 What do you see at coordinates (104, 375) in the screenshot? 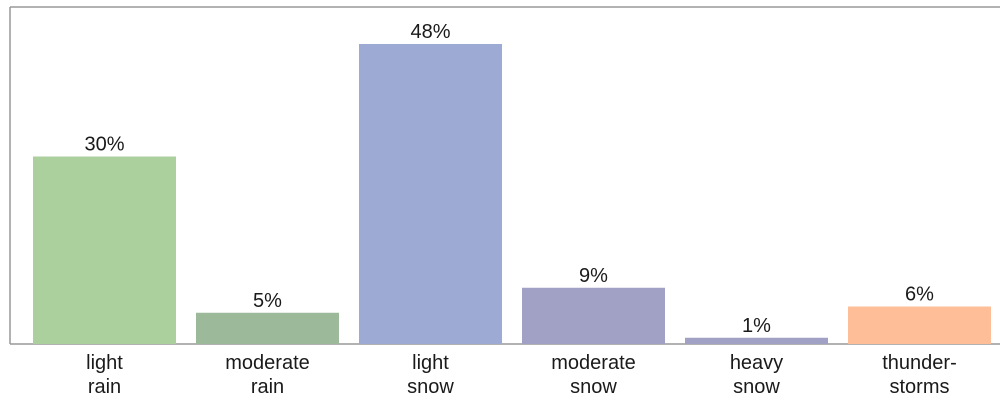
I see `category-label-0: light rain` at bounding box center [104, 375].